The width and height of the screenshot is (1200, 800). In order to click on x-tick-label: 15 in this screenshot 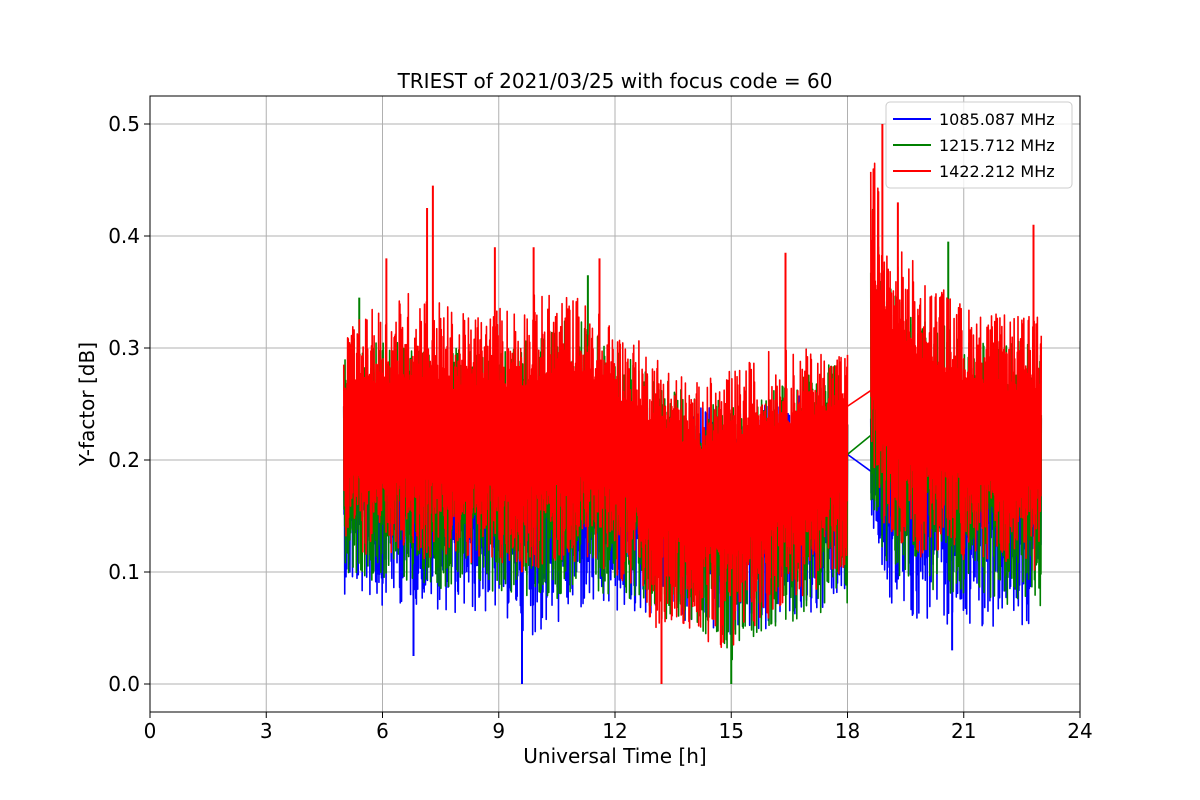, I will do `click(731, 731)`.